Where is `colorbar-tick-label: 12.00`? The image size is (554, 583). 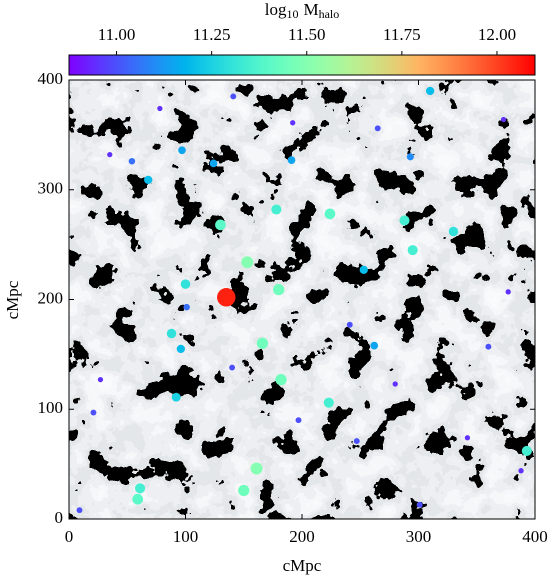
colorbar-tick-label: 12.00 is located at coordinates (497, 34).